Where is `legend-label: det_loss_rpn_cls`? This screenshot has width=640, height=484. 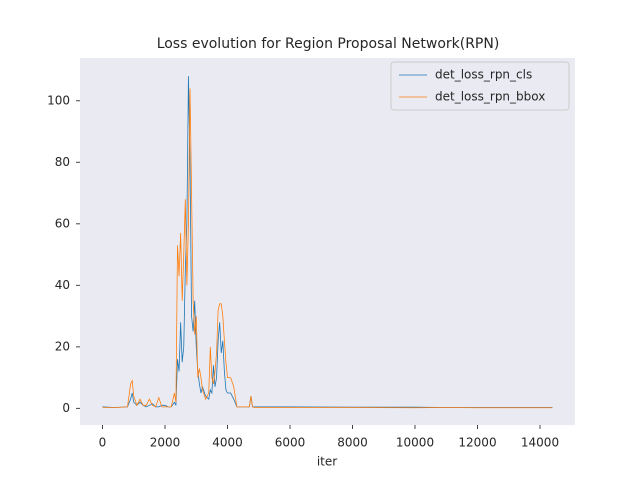 legend-label: det_loss_rpn_cls is located at coordinates (483, 75).